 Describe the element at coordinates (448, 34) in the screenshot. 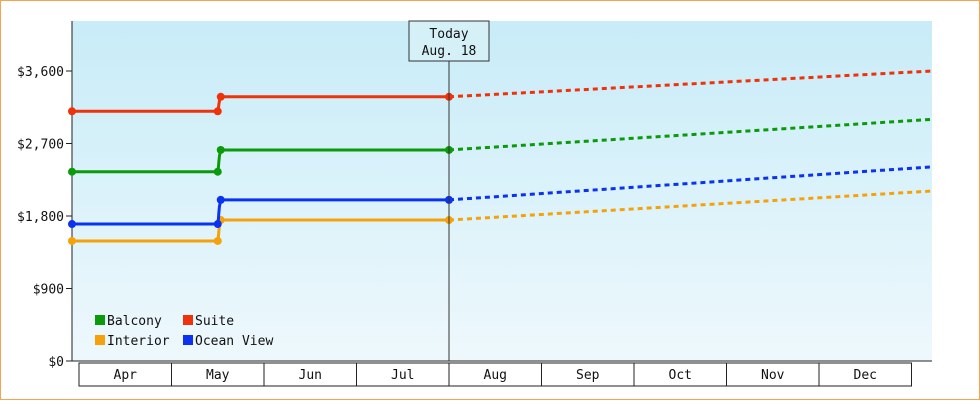

I see `today-label: Today` at that location.